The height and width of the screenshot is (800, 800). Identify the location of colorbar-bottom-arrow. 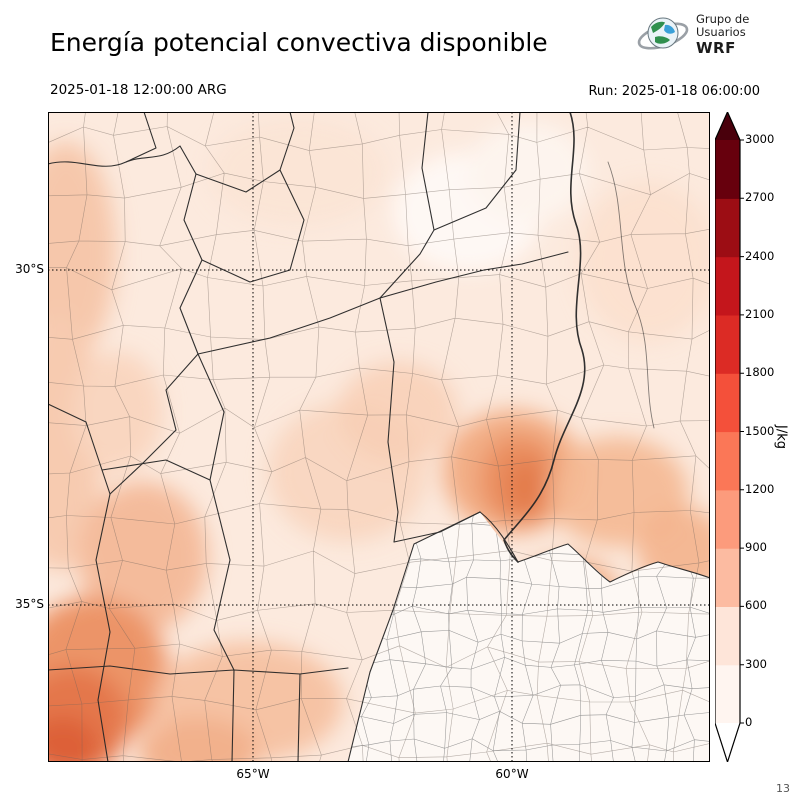
(727, 742).